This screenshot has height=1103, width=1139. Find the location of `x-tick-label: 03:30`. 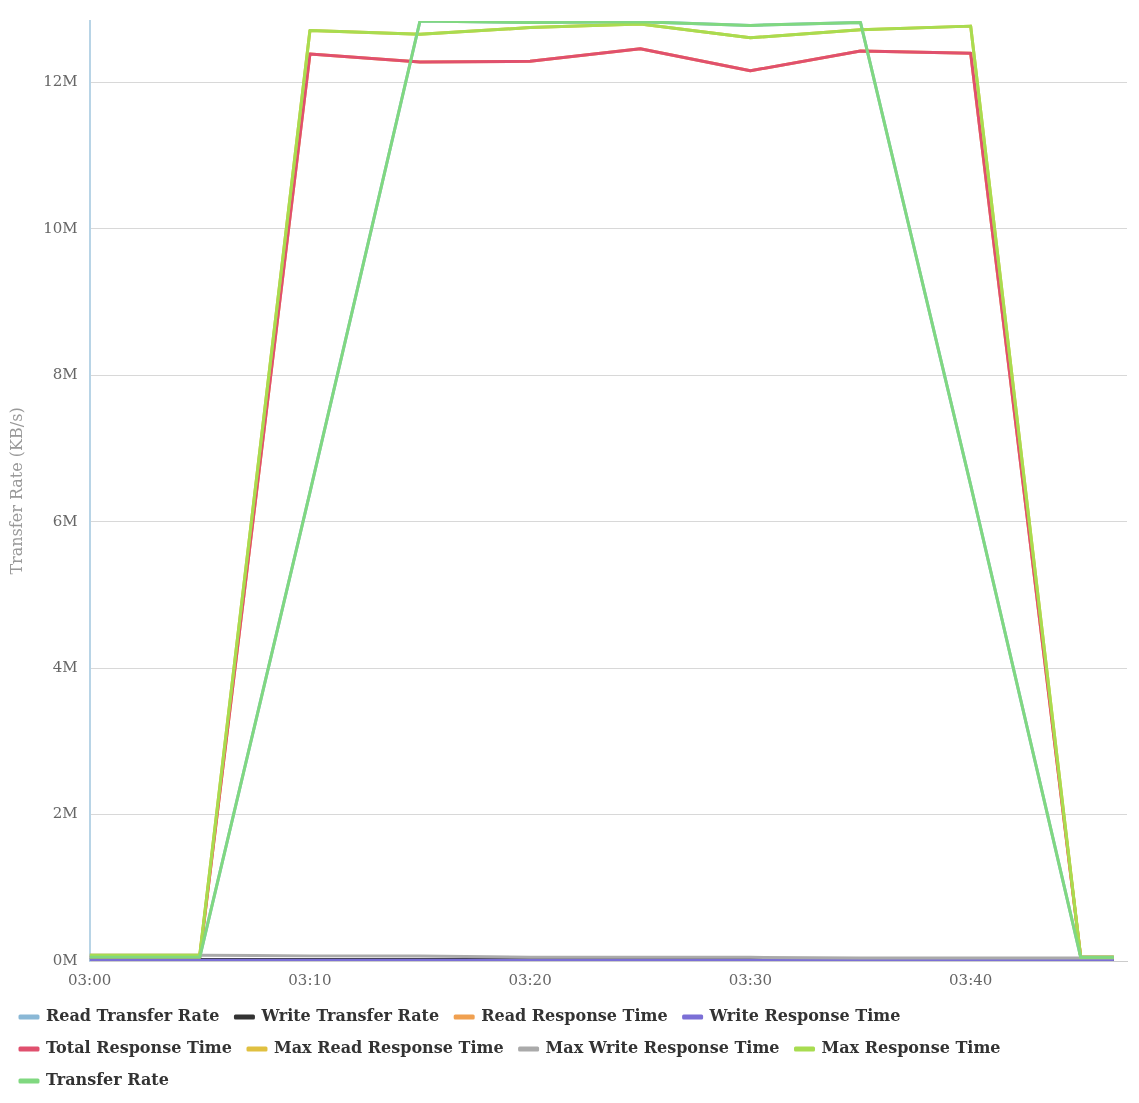

x-tick-label: 03:30 is located at coordinates (750, 979).